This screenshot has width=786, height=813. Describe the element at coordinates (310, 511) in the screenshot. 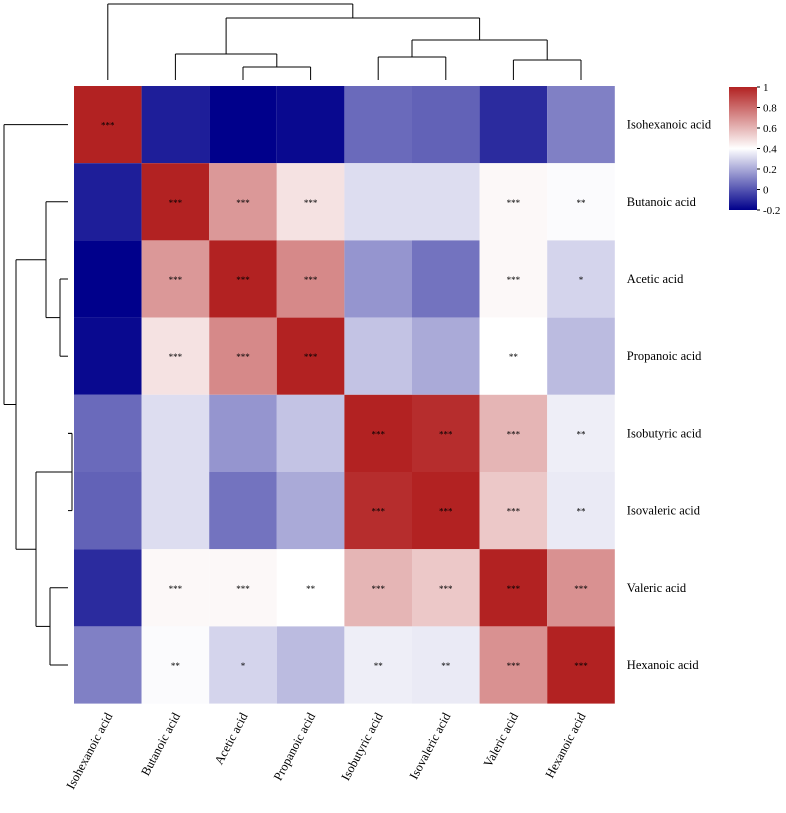

I see `heatmap-cell-isovaleric-acid-propanoic-acid` at that location.